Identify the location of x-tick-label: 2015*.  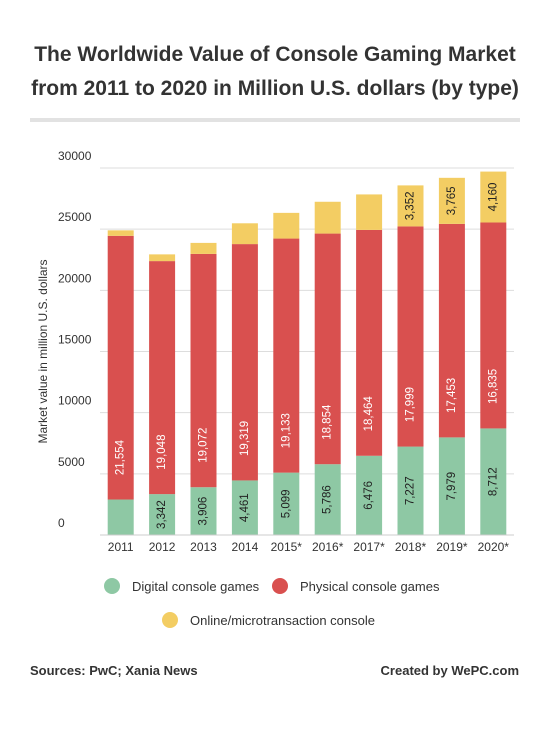
(287, 547).